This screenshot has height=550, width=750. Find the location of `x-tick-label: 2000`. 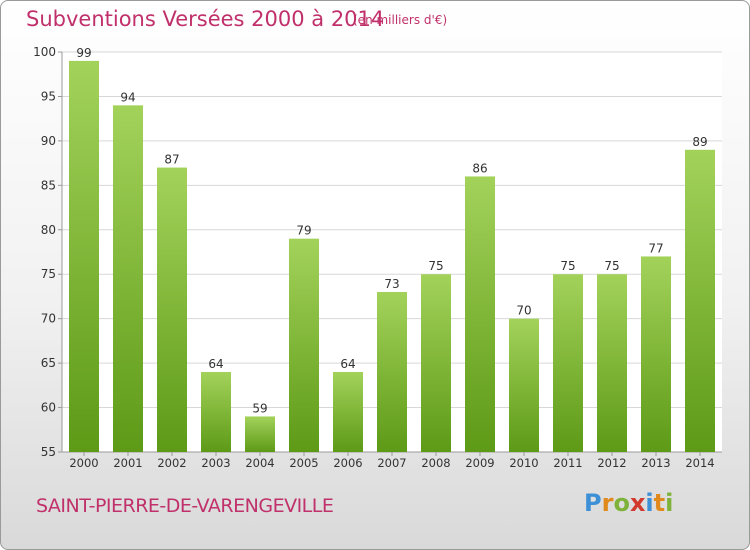

x-tick-label: 2000 is located at coordinates (83, 463).